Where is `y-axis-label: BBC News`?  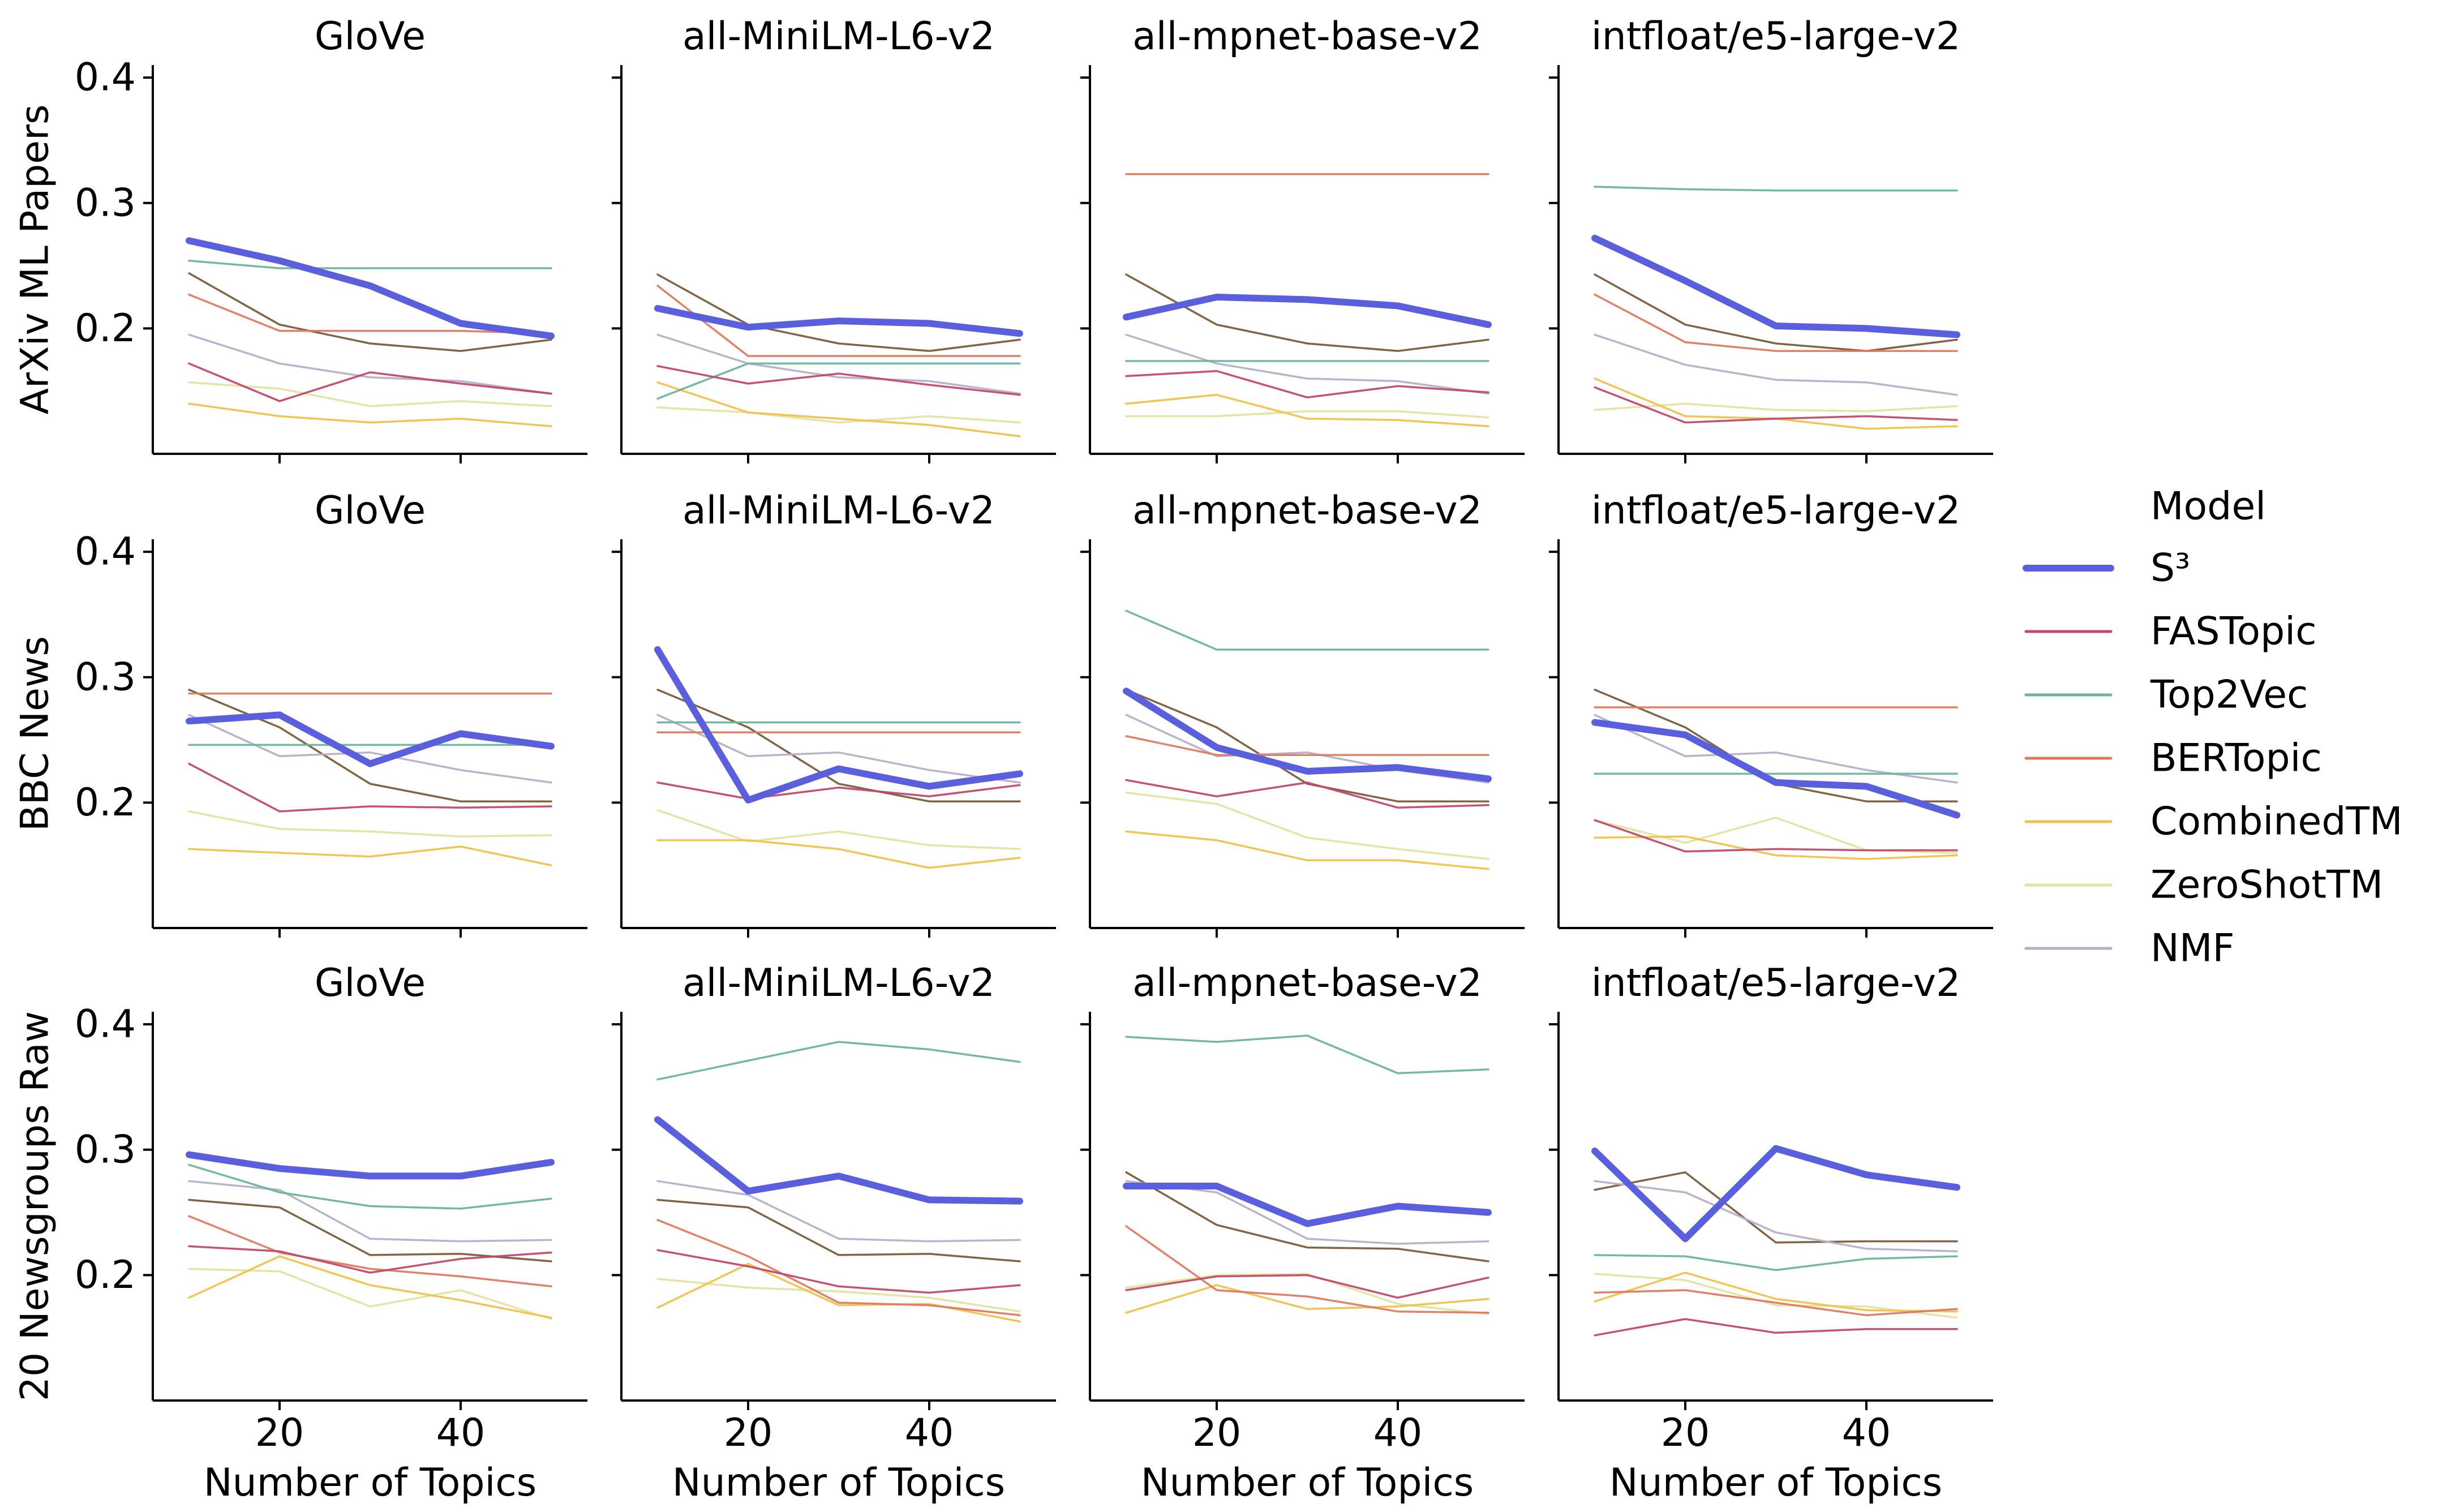
y-axis-label: BBC News is located at coordinates (35, 733).